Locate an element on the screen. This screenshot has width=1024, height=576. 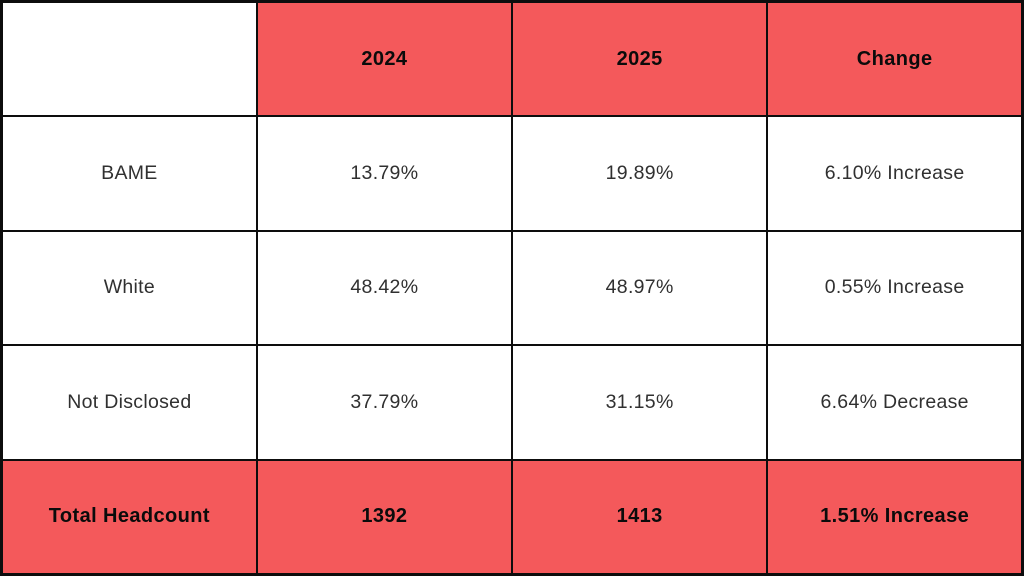
header-cell-2025: 2025 is located at coordinates (639, 59).